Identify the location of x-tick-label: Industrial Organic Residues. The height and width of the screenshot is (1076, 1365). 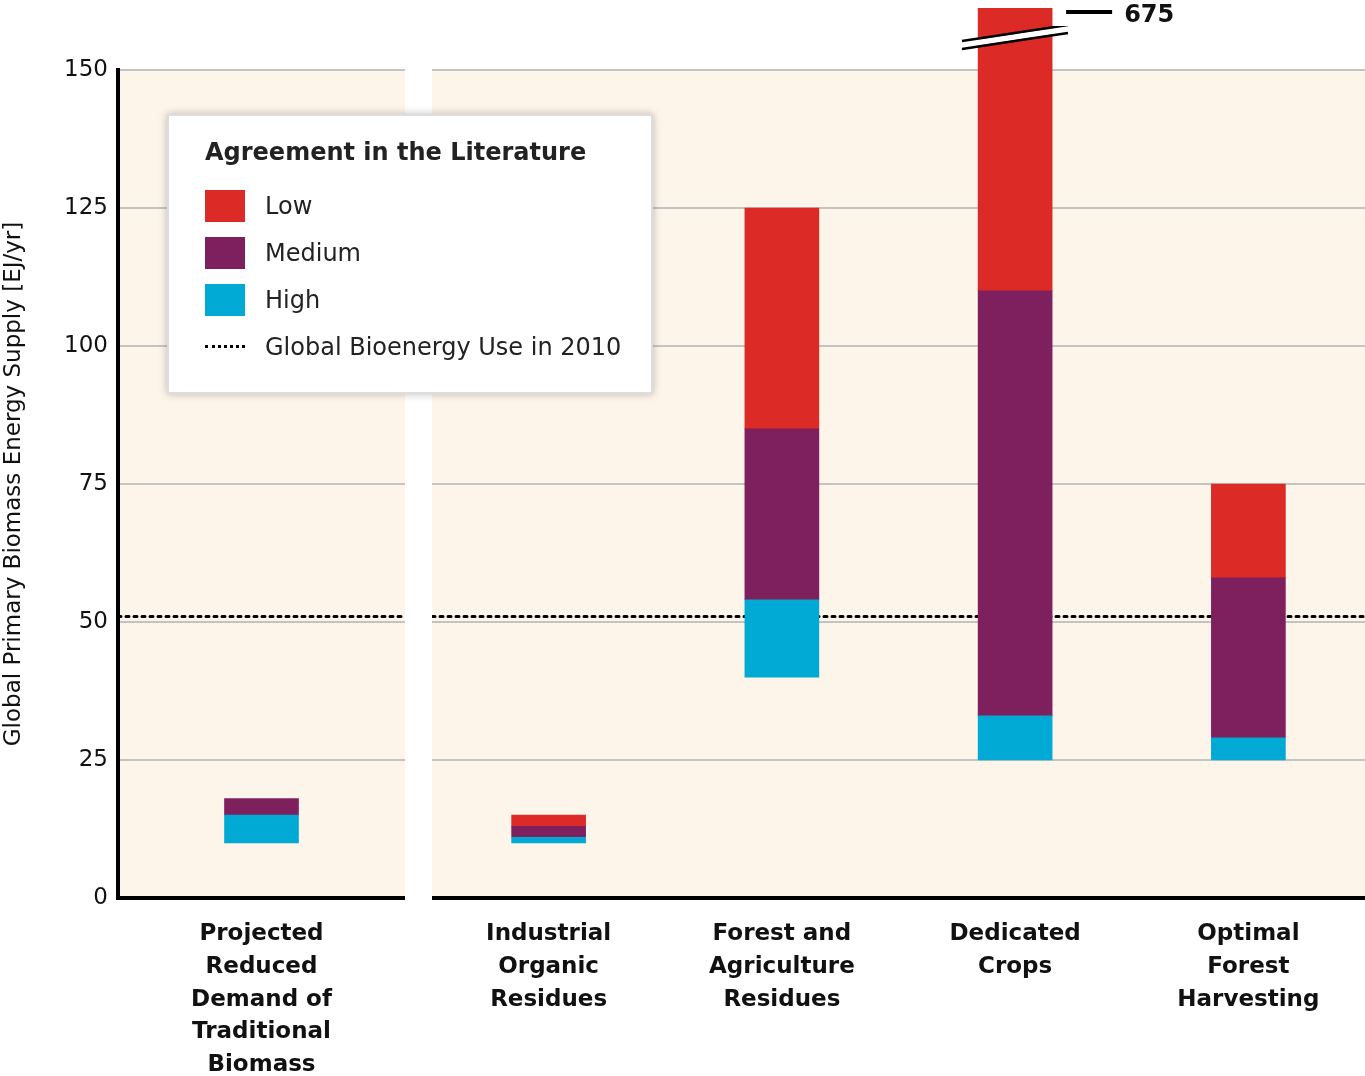
(549, 965).